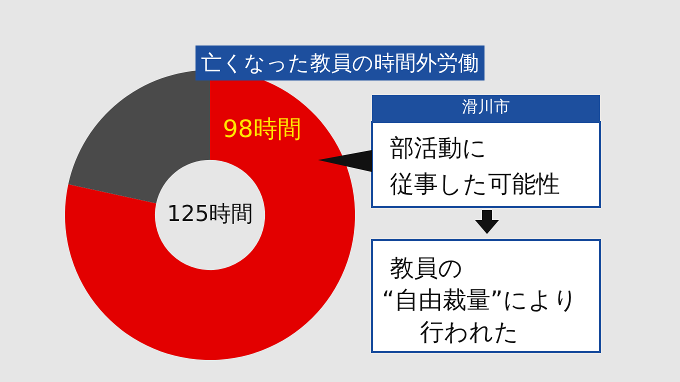 The height and width of the screenshot is (382, 680). Describe the element at coordinates (475, 184) in the screenshot. I see `text: 従事した可能性` at that location.